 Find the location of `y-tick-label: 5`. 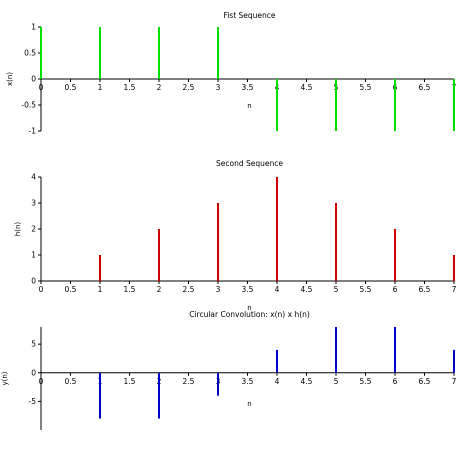

y-tick-label: 5 is located at coordinates (33, 344).